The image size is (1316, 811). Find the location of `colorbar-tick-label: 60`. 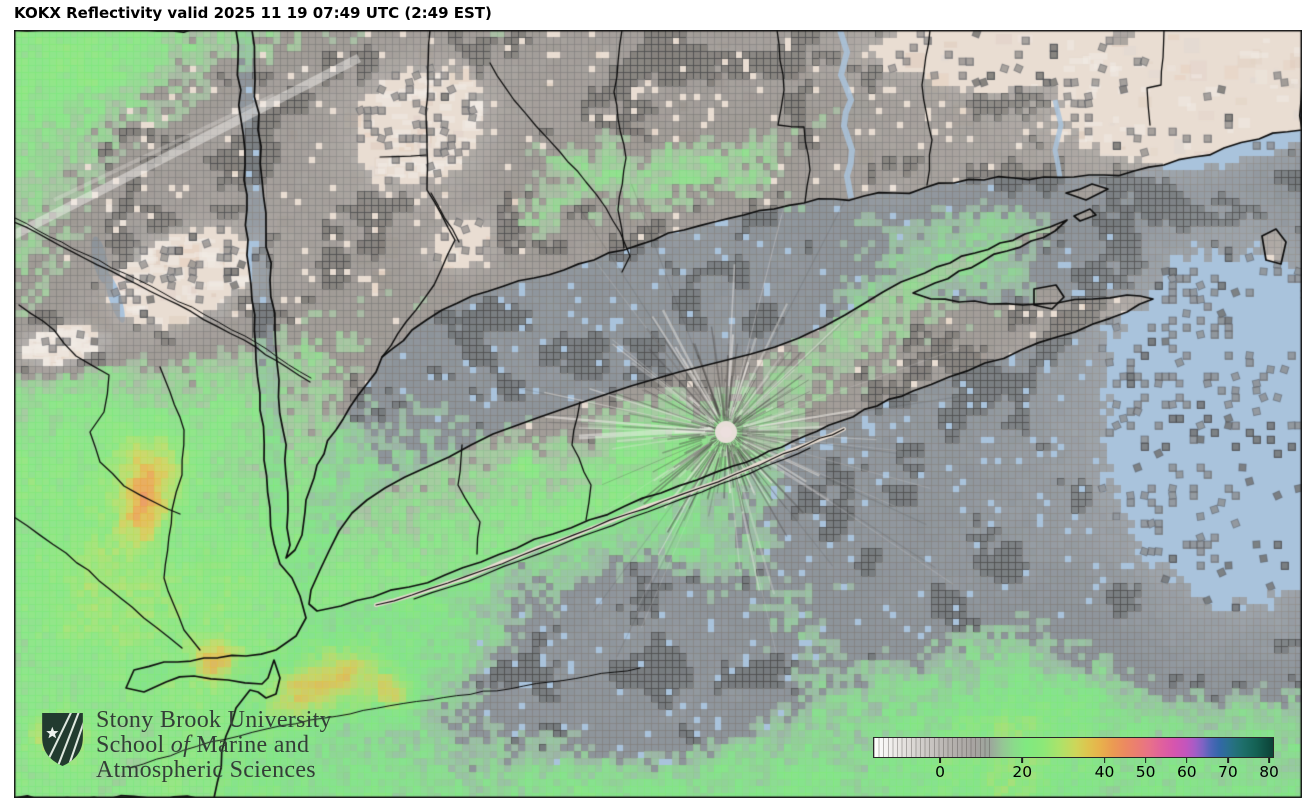

colorbar-tick-label: 60 is located at coordinates (1186, 772).